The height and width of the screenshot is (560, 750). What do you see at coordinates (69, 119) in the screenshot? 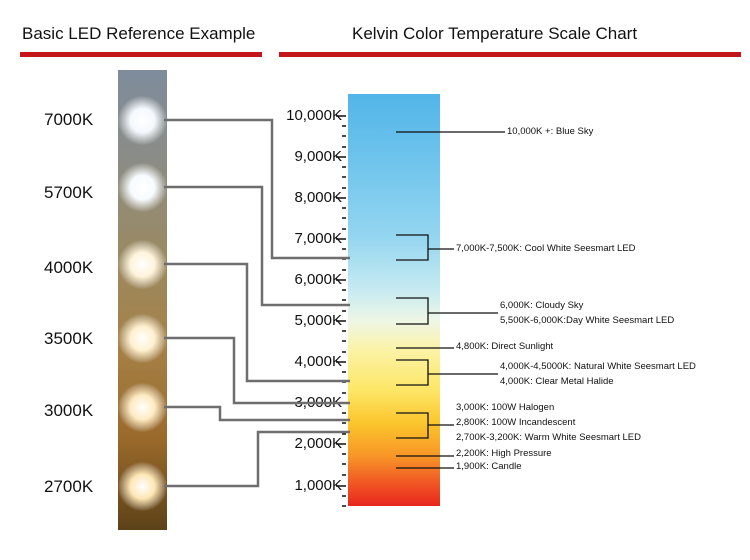
I see `led-label-7000k: 7000K` at bounding box center [69, 119].